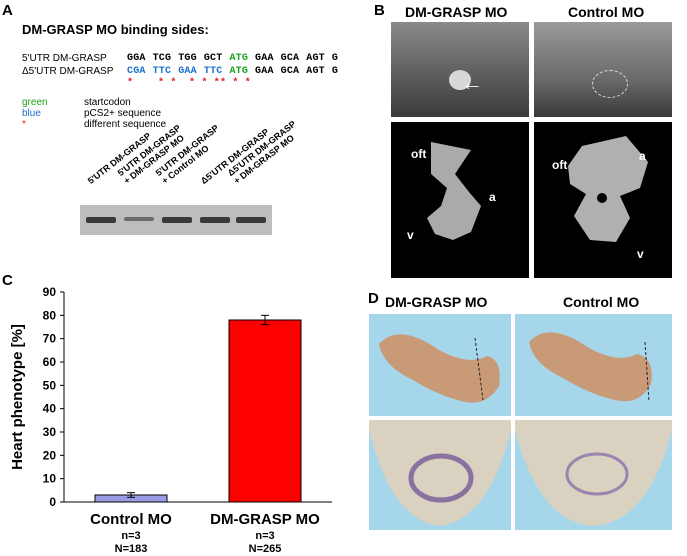 The image size is (687, 556). What do you see at coordinates (64, 58) in the screenshot?
I see `seq-name-utr: 5'UTR DM-GRASP` at bounding box center [64, 58].